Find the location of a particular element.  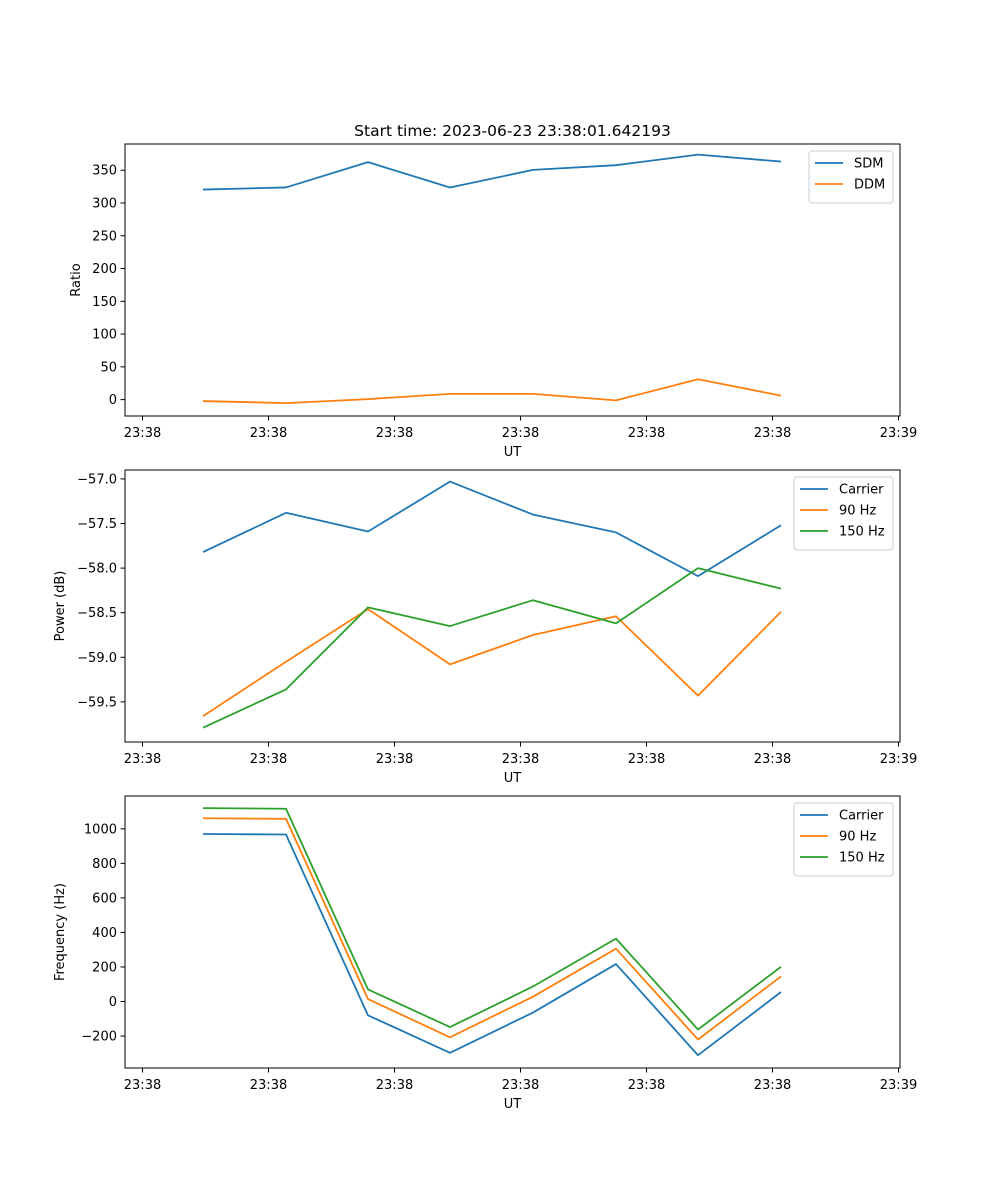

y-tick-label: 100 is located at coordinates (104, 335).